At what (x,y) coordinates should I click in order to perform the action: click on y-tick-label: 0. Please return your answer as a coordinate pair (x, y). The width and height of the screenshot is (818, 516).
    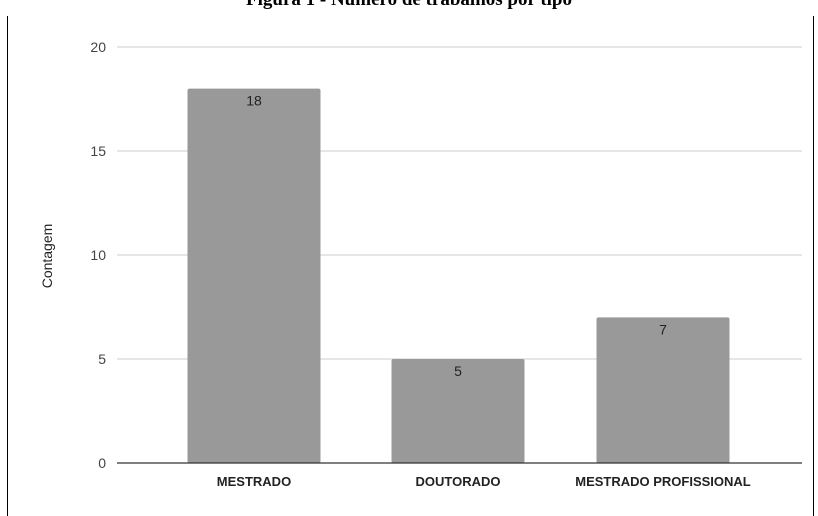
    Looking at the image, I should click on (102, 463).